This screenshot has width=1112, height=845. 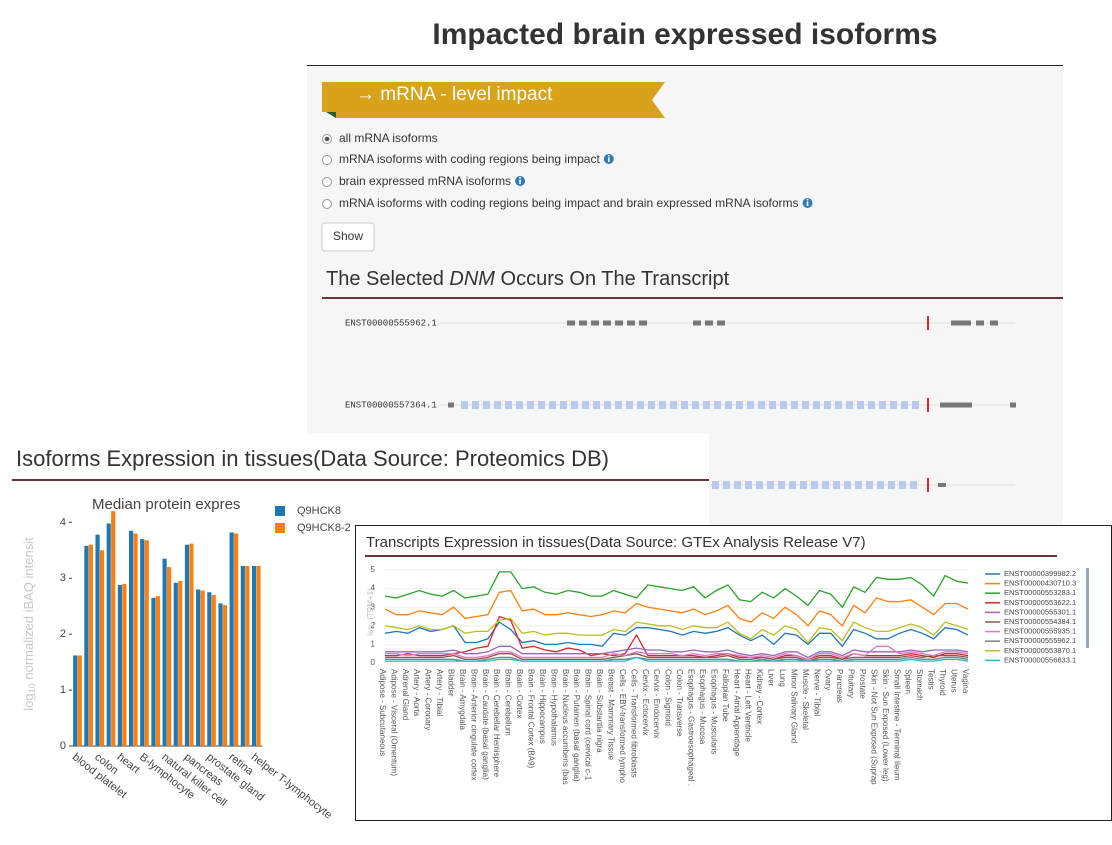 What do you see at coordinates (1040, 631) in the screenshot?
I see `legend-label: ENST00000555935.1` at bounding box center [1040, 631].